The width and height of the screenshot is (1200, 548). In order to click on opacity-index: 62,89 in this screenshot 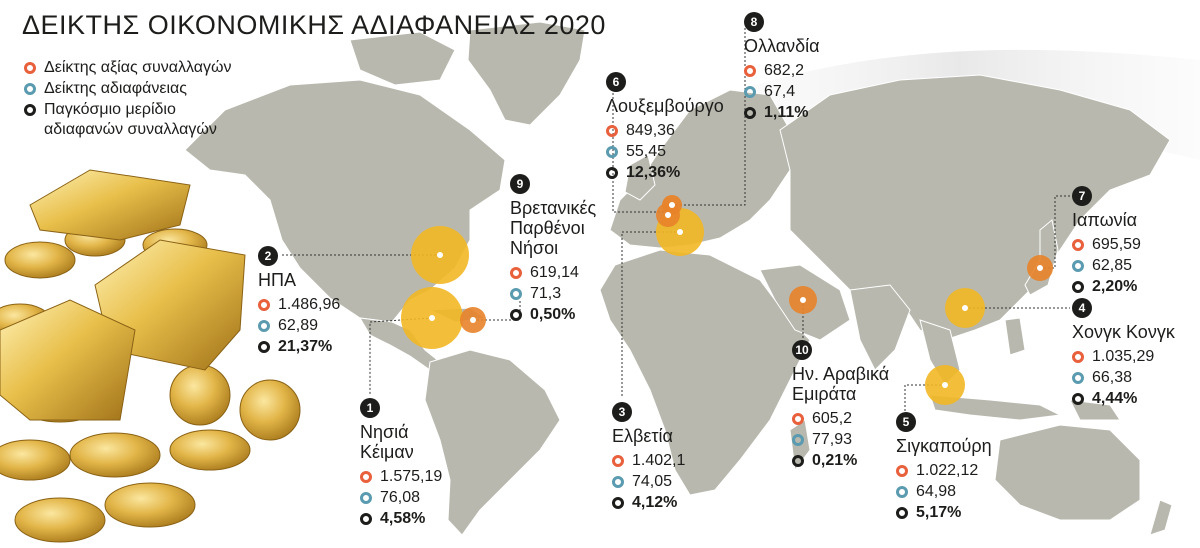, I will do `click(298, 325)`.